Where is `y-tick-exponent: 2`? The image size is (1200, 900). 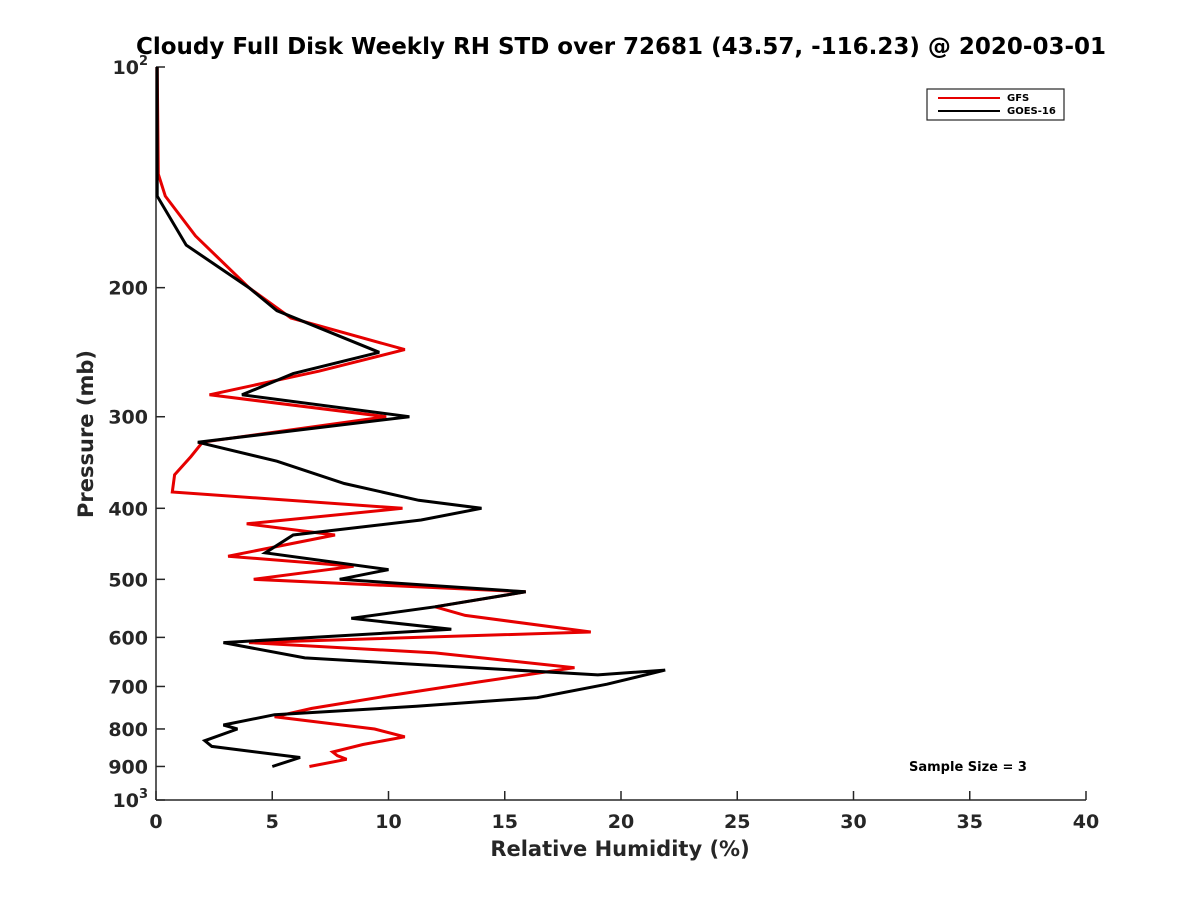
y-tick-exponent: 2 is located at coordinates (143, 61).